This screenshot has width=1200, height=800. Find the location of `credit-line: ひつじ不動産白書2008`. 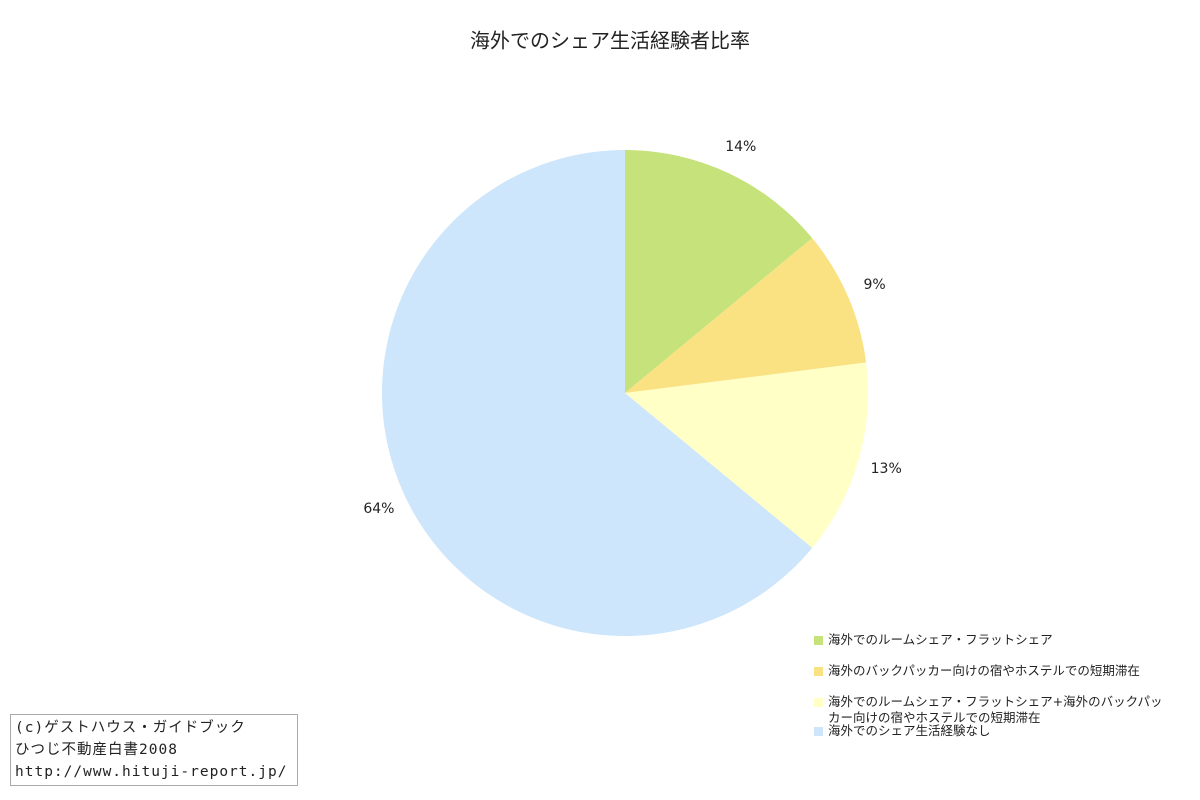

credit-line: ひつじ不動産白書2008 is located at coordinates (96, 750).